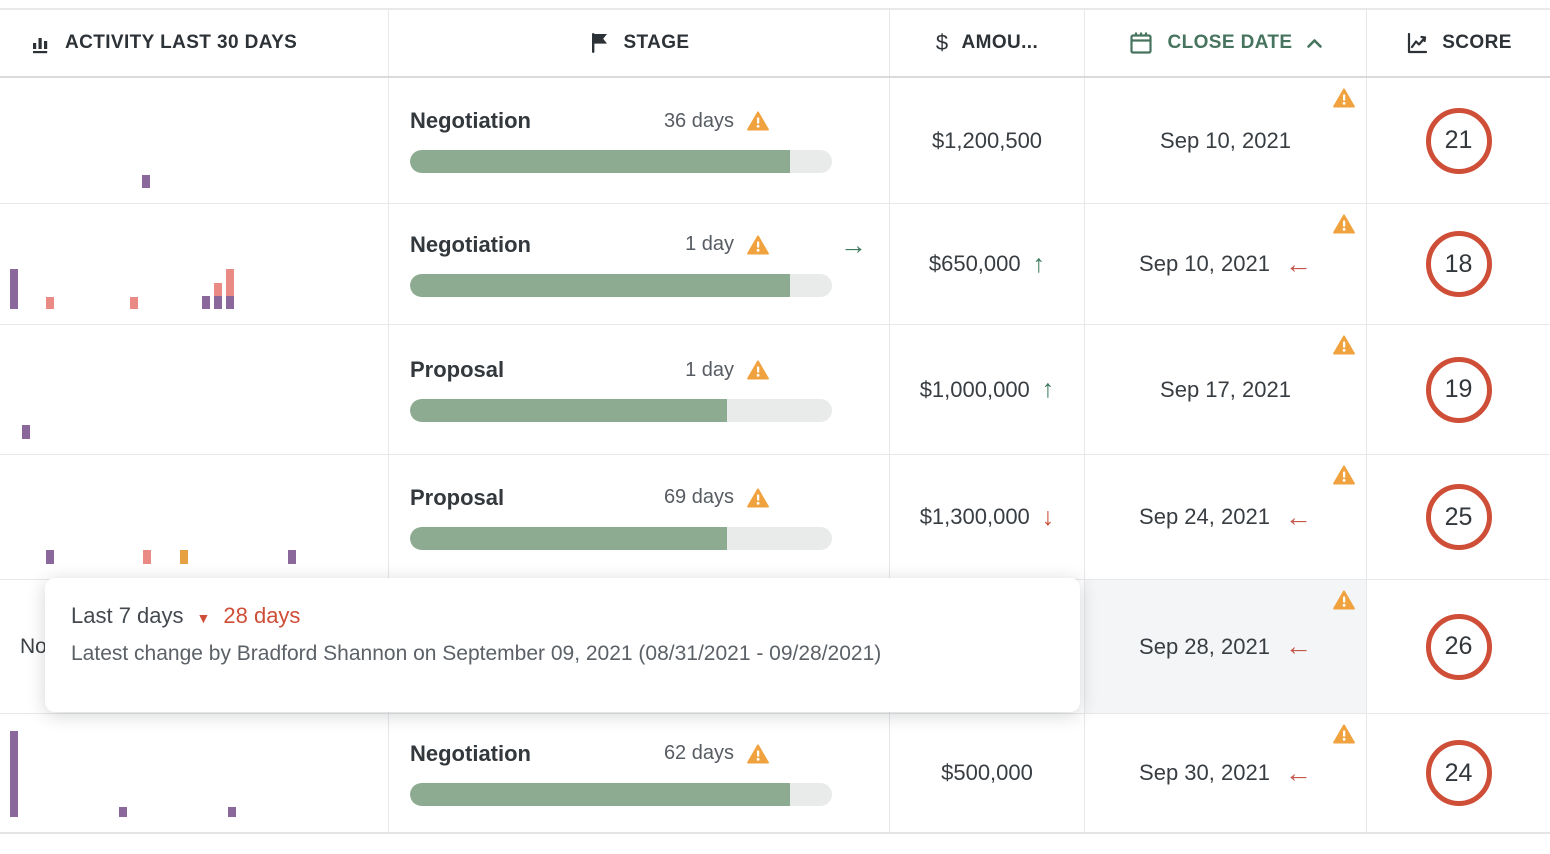  I want to click on score-badge: 21, so click(1458, 140).